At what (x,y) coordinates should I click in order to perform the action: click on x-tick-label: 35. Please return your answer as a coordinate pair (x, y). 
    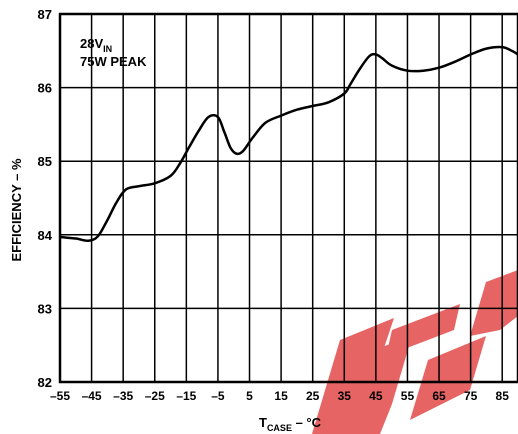
    Looking at the image, I should click on (345, 396).